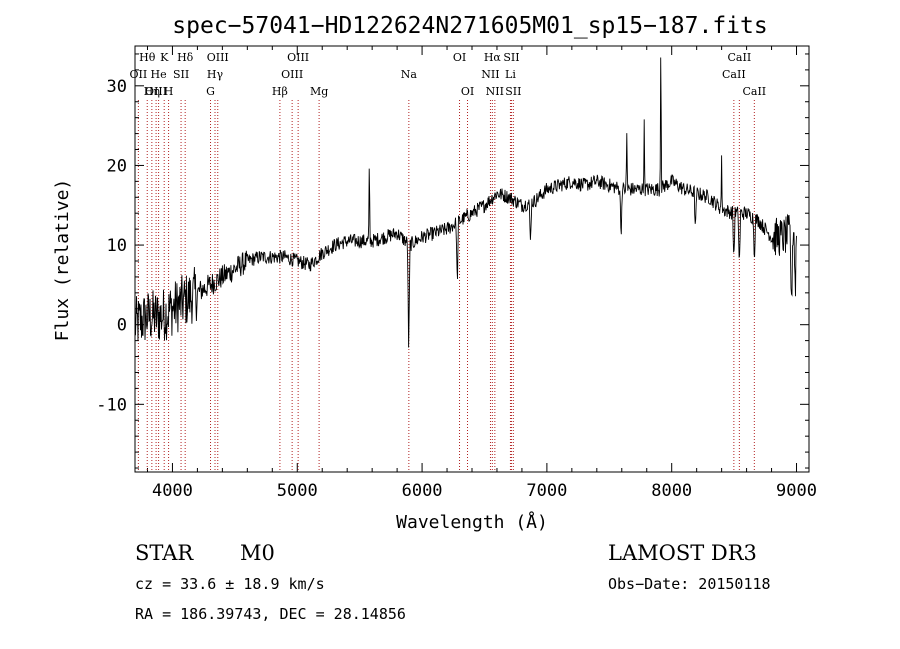  Describe the element at coordinates (117, 87) in the screenshot. I see `y-tick-label: 30` at that location.